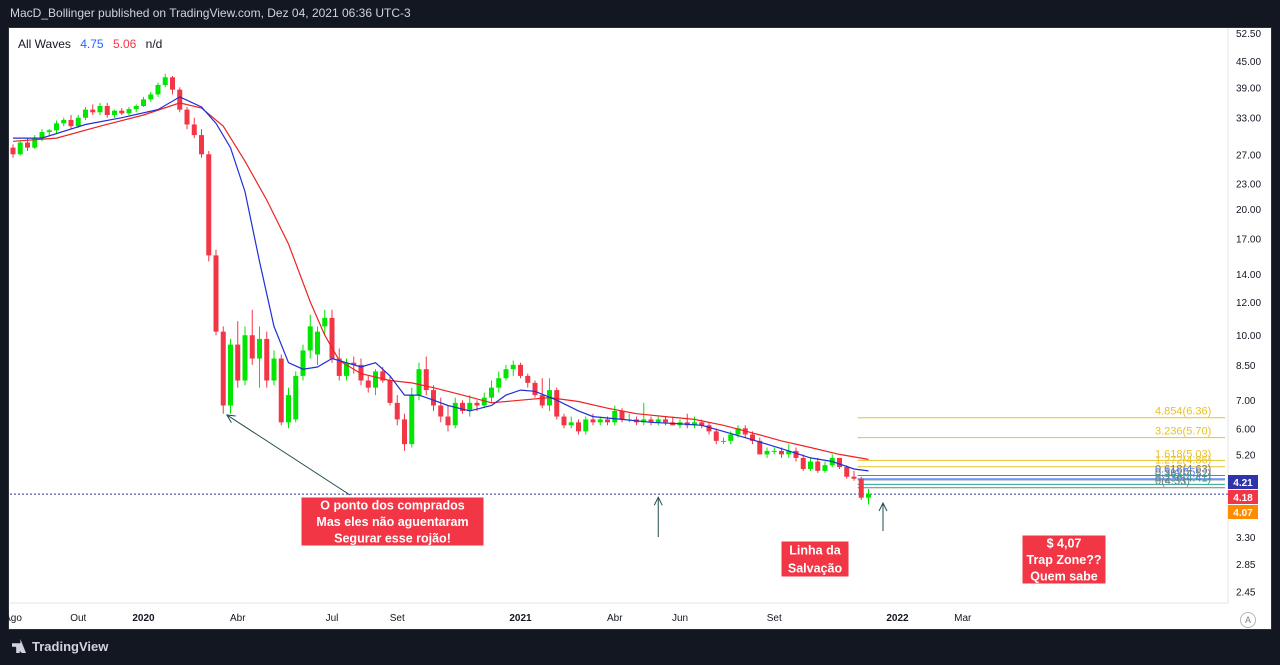 The image size is (1280, 665). What do you see at coordinates (392, 522) in the screenshot?
I see `annotation-text: Mas eles não aguentaram` at bounding box center [392, 522].